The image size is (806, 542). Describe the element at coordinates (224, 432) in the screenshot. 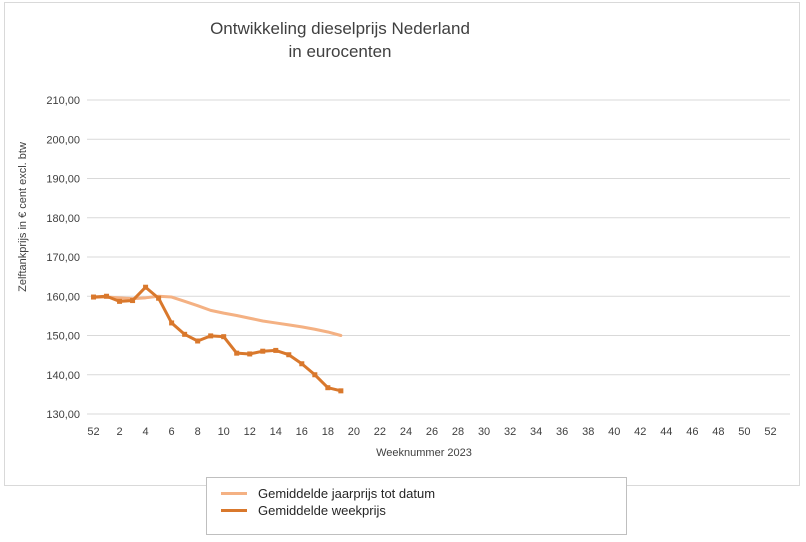

I see `x-tick-label: 10` at that location.